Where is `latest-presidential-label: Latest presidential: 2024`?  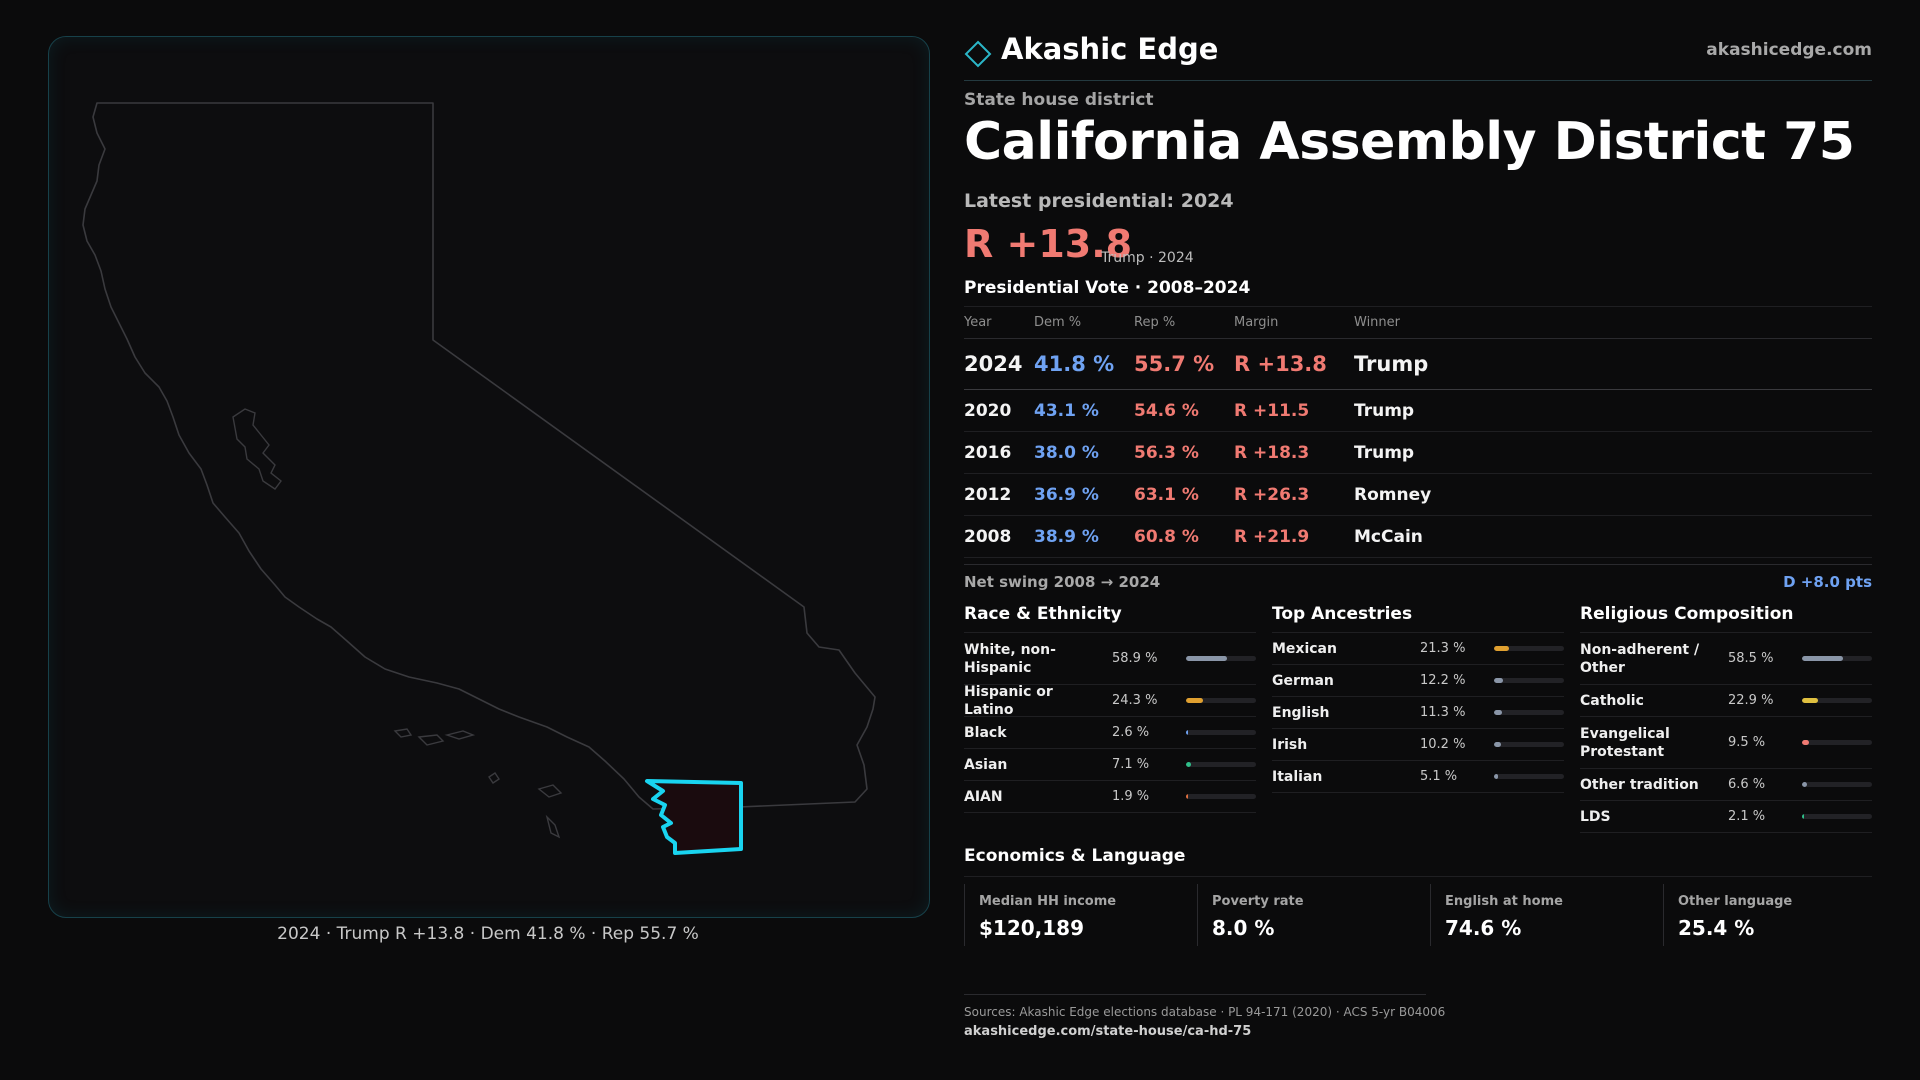
latest-presidential-label: Latest presidential: 2024 is located at coordinates (1099, 201).